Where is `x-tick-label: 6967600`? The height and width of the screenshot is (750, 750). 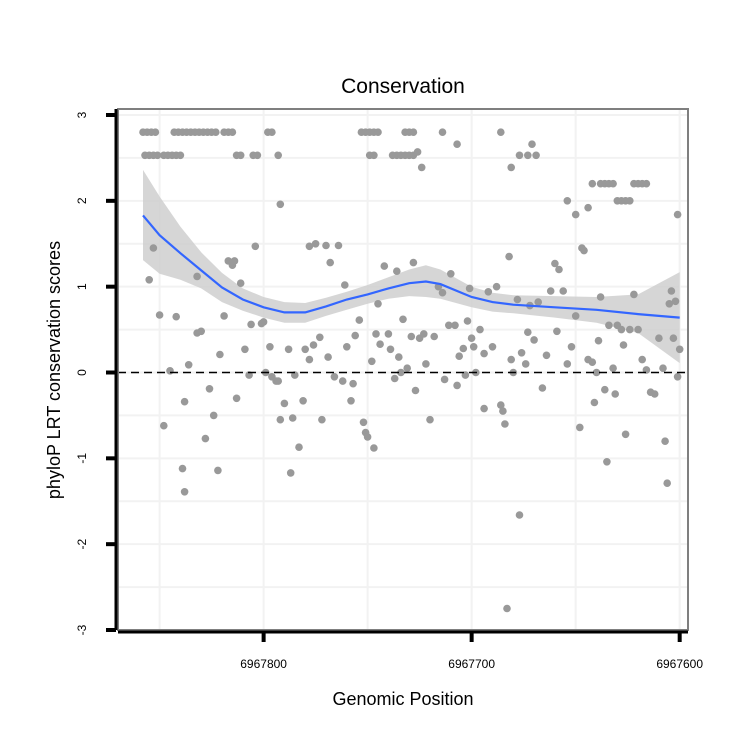
x-tick-label: 6967600 is located at coordinates (679, 664).